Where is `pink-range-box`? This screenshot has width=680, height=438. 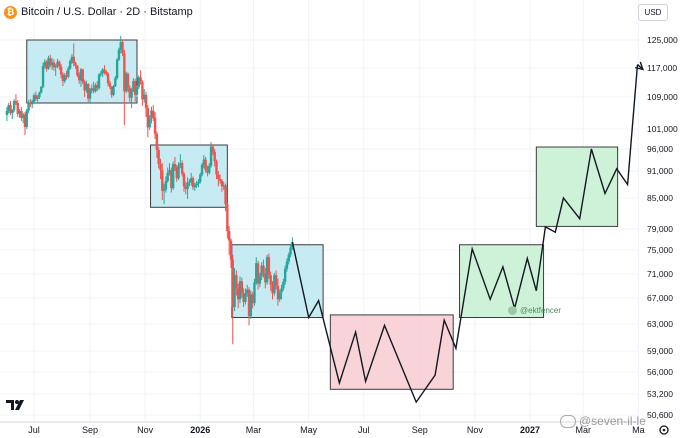 pink-range-box is located at coordinates (391, 352).